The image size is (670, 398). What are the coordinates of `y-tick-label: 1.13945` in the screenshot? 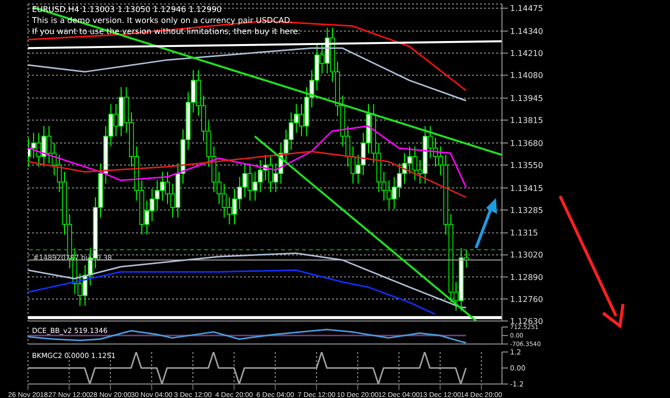 It's located at (527, 98).